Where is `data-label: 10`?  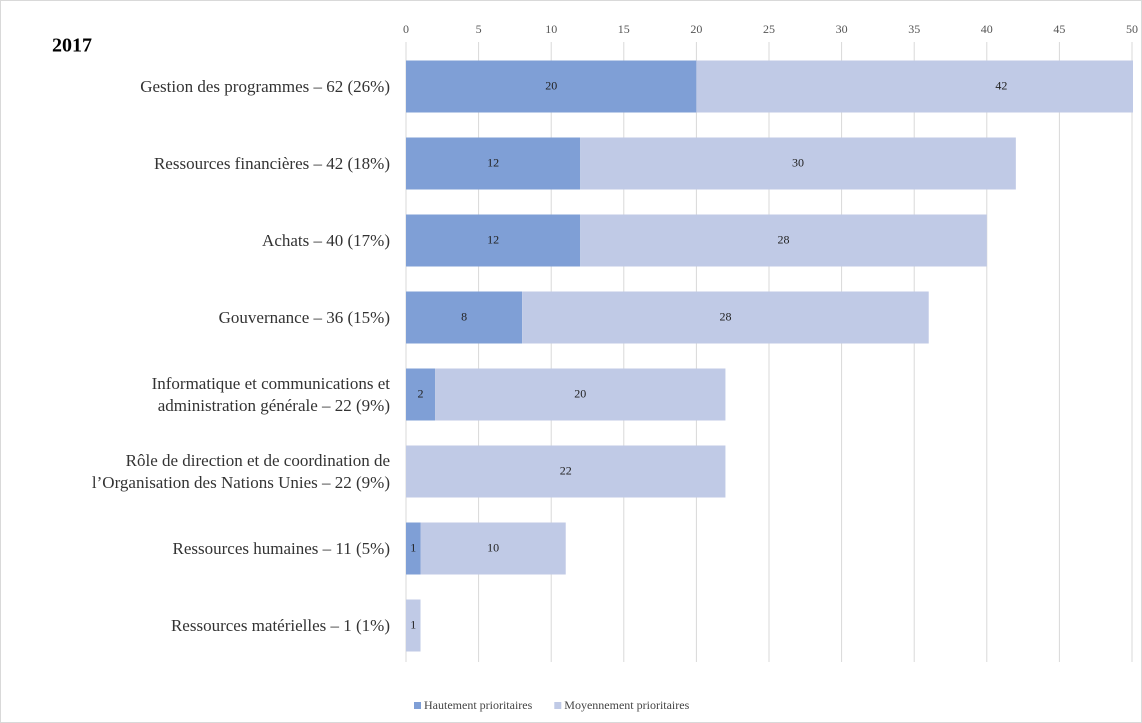
data-label: 10 is located at coordinates (493, 547).